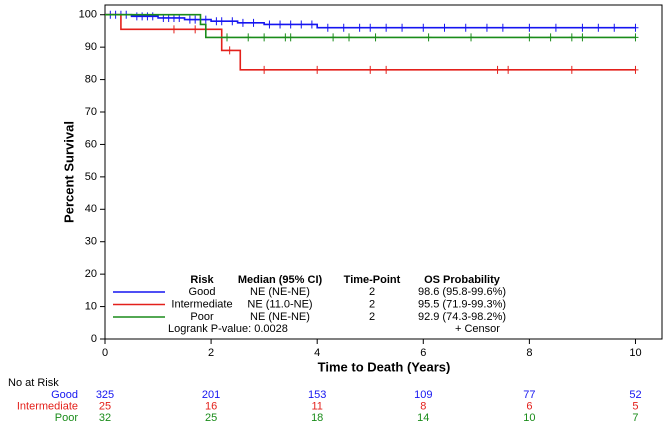 This screenshot has height=429, width=666. Describe the element at coordinates (91, 177) in the screenshot. I see `y-tick-label: 50` at that location.